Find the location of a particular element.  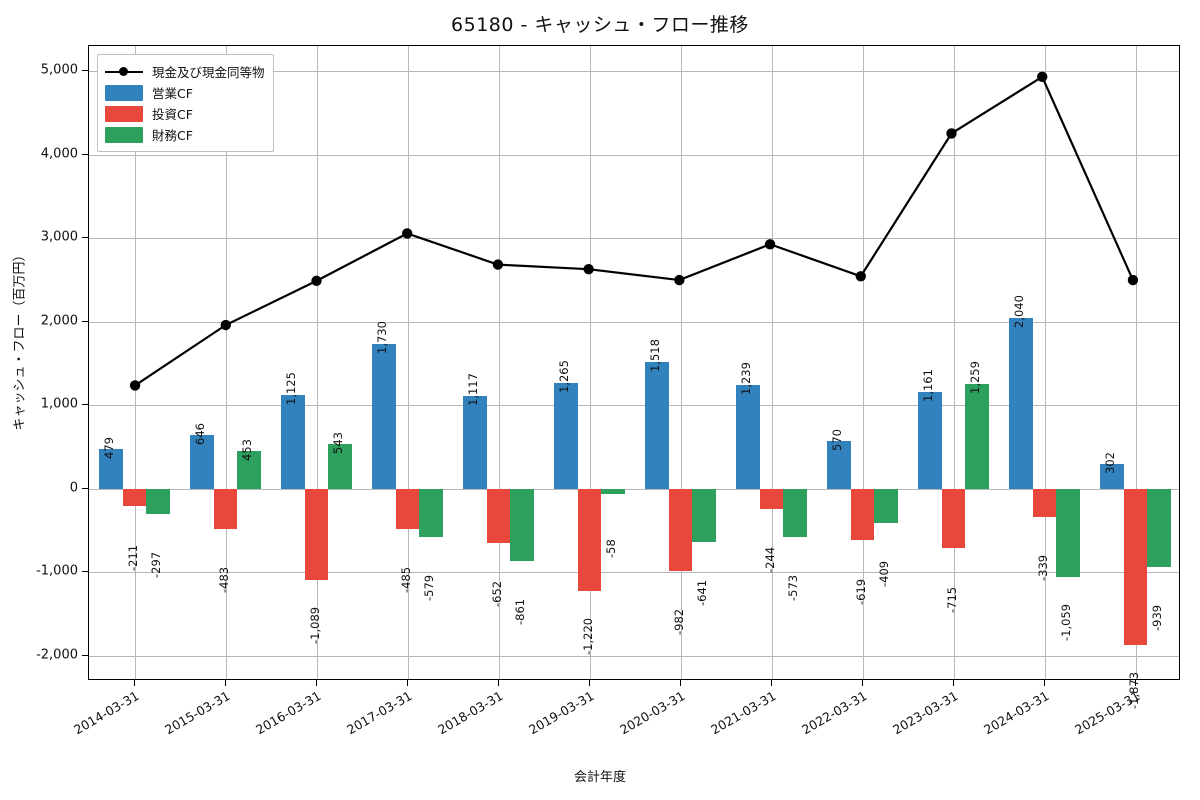

legend-item: 現金及び現金同等物 is located at coordinates (185, 71).